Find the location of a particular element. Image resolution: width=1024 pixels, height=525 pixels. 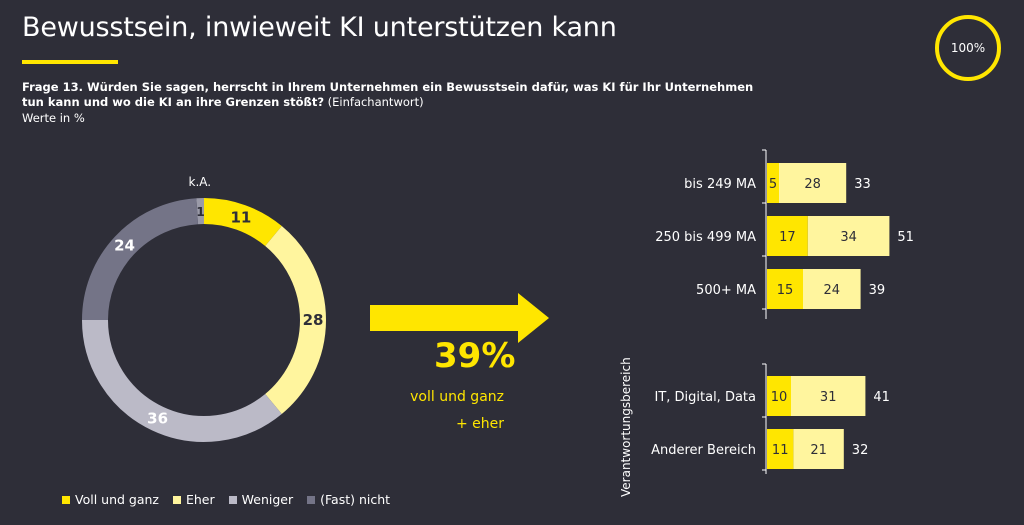

bar-value-voll-und-ganz-250-bis-499-ma: 17 is located at coordinates (787, 237).